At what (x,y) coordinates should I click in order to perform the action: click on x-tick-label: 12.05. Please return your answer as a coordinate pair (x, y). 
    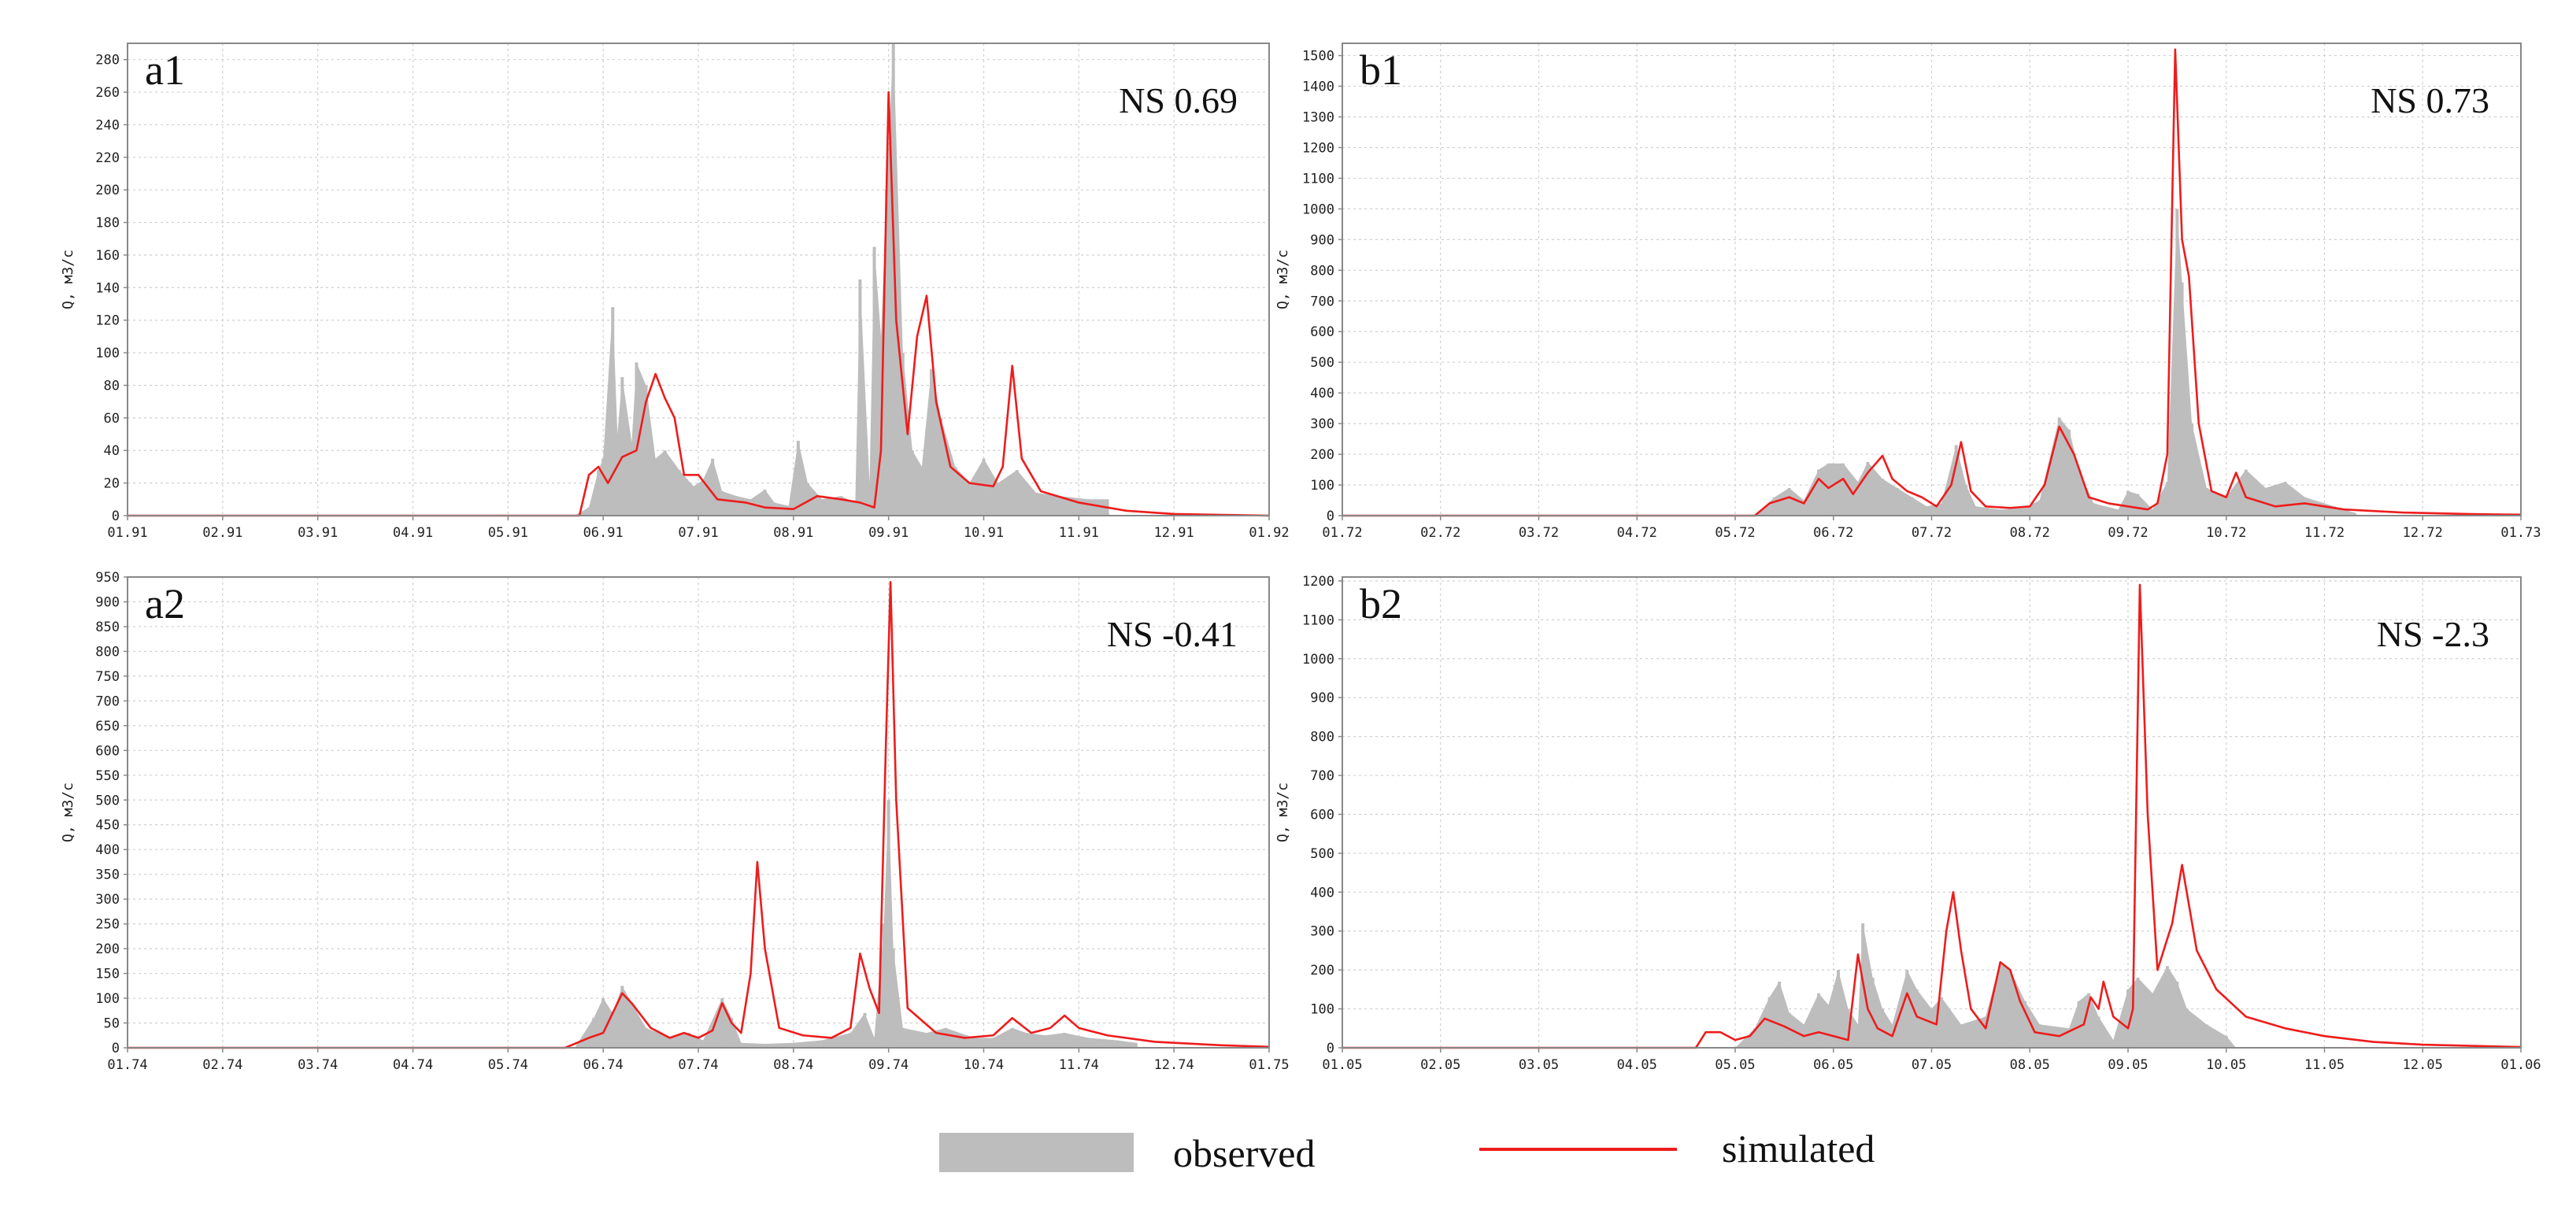
    Looking at the image, I should click on (2423, 1065).